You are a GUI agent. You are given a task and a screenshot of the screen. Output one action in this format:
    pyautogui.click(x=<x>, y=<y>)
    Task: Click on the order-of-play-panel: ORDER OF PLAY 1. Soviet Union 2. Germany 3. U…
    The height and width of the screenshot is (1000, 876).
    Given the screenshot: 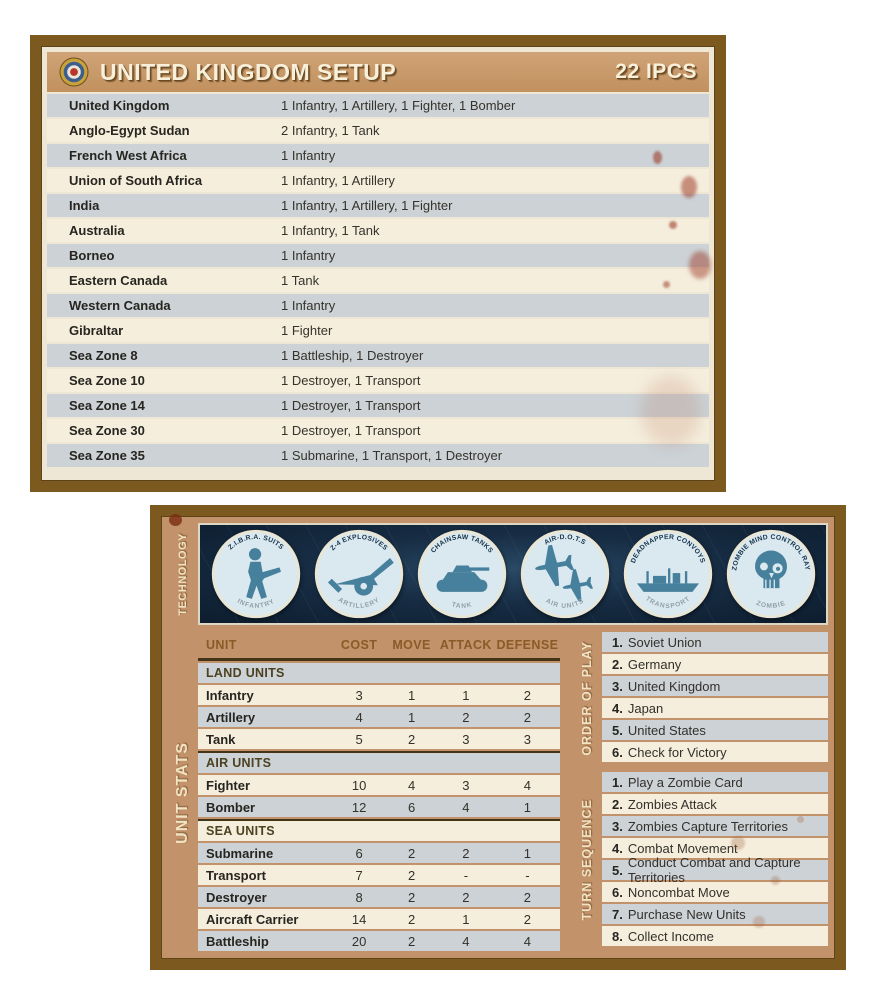 What is the action you would take?
    pyautogui.click(x=700, y=698)
    